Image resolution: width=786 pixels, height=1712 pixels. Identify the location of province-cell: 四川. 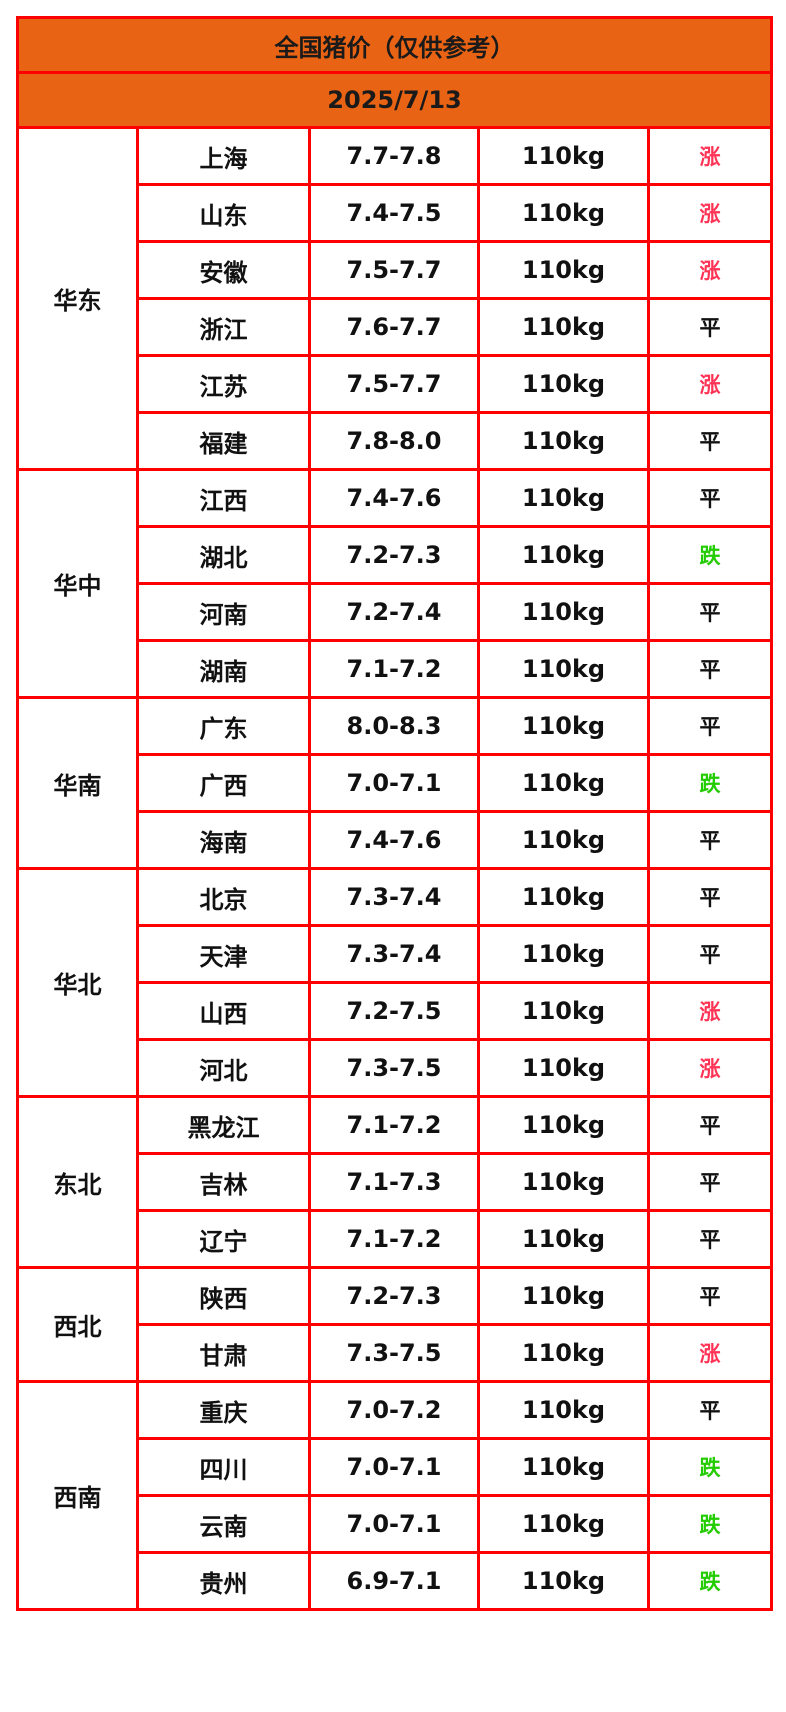
(223, 1467).